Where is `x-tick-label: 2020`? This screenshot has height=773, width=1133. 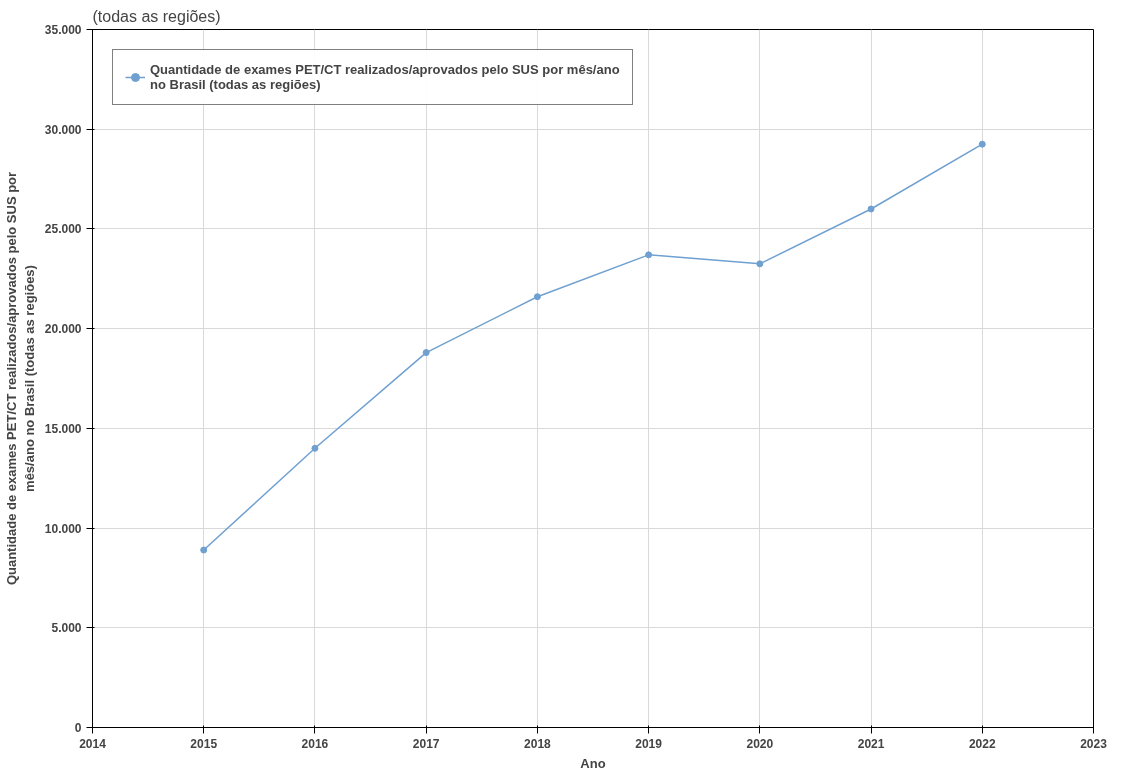
x-tick-label: 2020 is located at coordinates (760, 743).